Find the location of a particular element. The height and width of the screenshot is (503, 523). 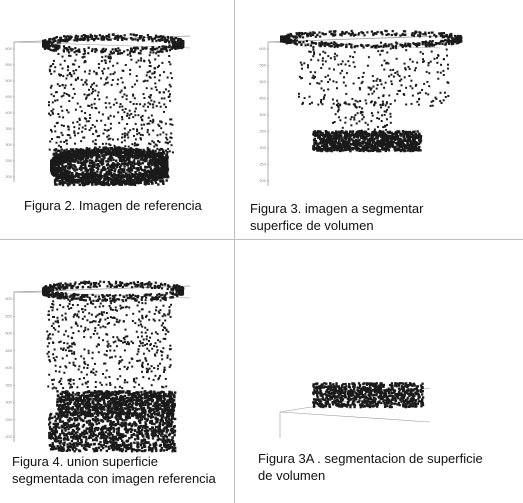

plot3-top-rim is located at coordinates (113, 291).